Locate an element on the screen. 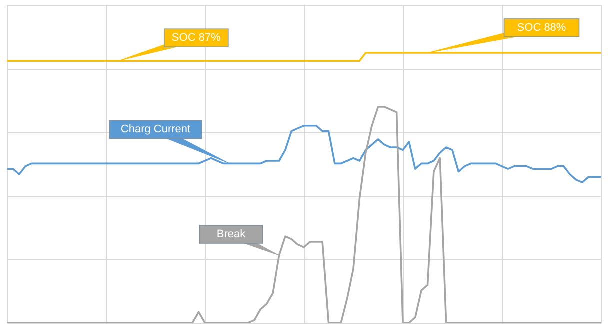 Image resolution: width=608 pixels, height=328 pixels. text: Break is located at coordinates (231, 234).